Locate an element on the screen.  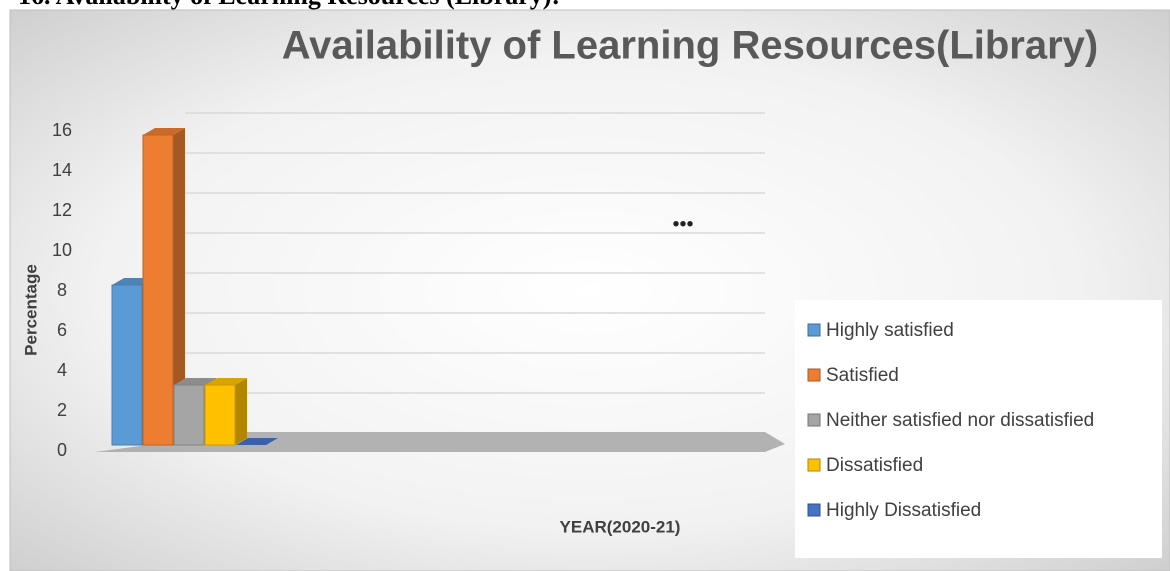
y-tick-label: 4 is located at coordinates (62, 370).